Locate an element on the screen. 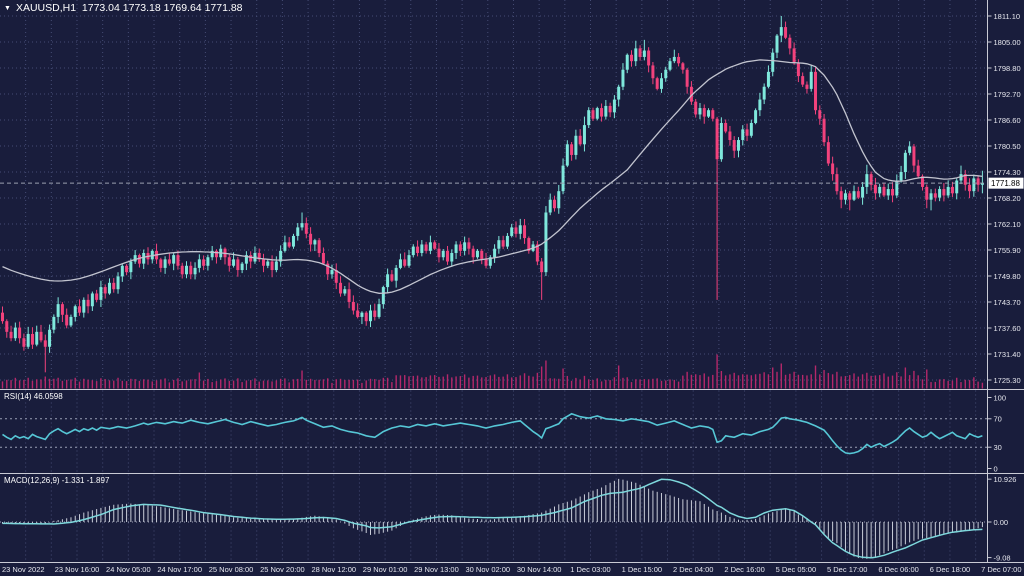 This screenshot has height=576, width=1024. macd-panel is located at coordinates (494, 518).